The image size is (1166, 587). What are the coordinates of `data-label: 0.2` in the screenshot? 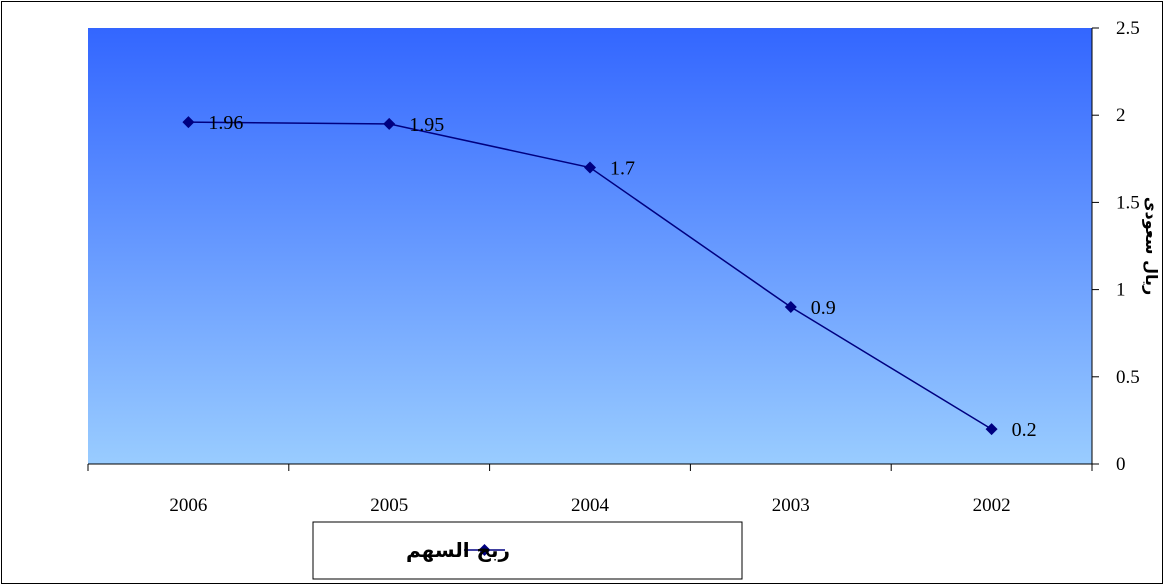 It's located at (1024, 430).